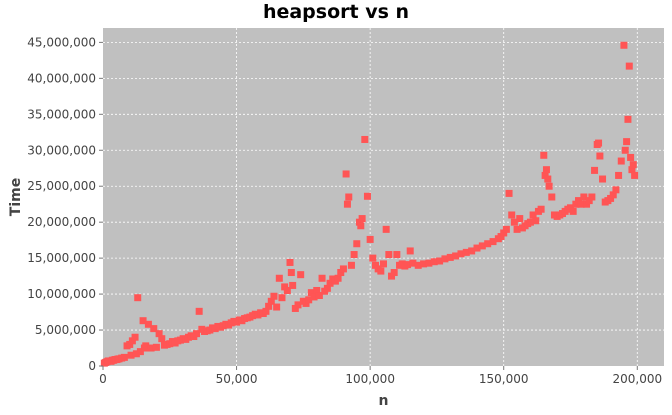 The width and height of the screenshot is (672, 415). Describe the element at coordinates (61, 78) in the screenshot. I see `y-tick-label: 40,000,000` at that location.